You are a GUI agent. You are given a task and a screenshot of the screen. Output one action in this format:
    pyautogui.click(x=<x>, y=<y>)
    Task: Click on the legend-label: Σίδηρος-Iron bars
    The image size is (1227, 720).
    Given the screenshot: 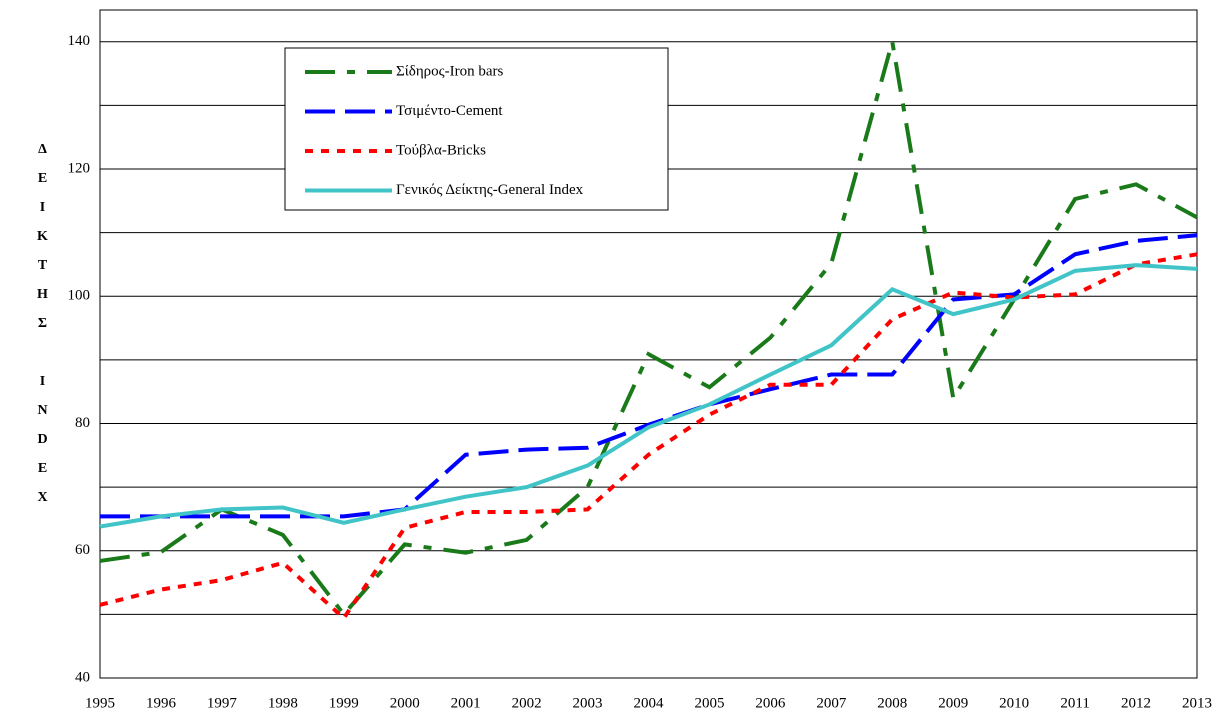 What is the action you would take?
    pyautogui.click(x=449, y=71)
    